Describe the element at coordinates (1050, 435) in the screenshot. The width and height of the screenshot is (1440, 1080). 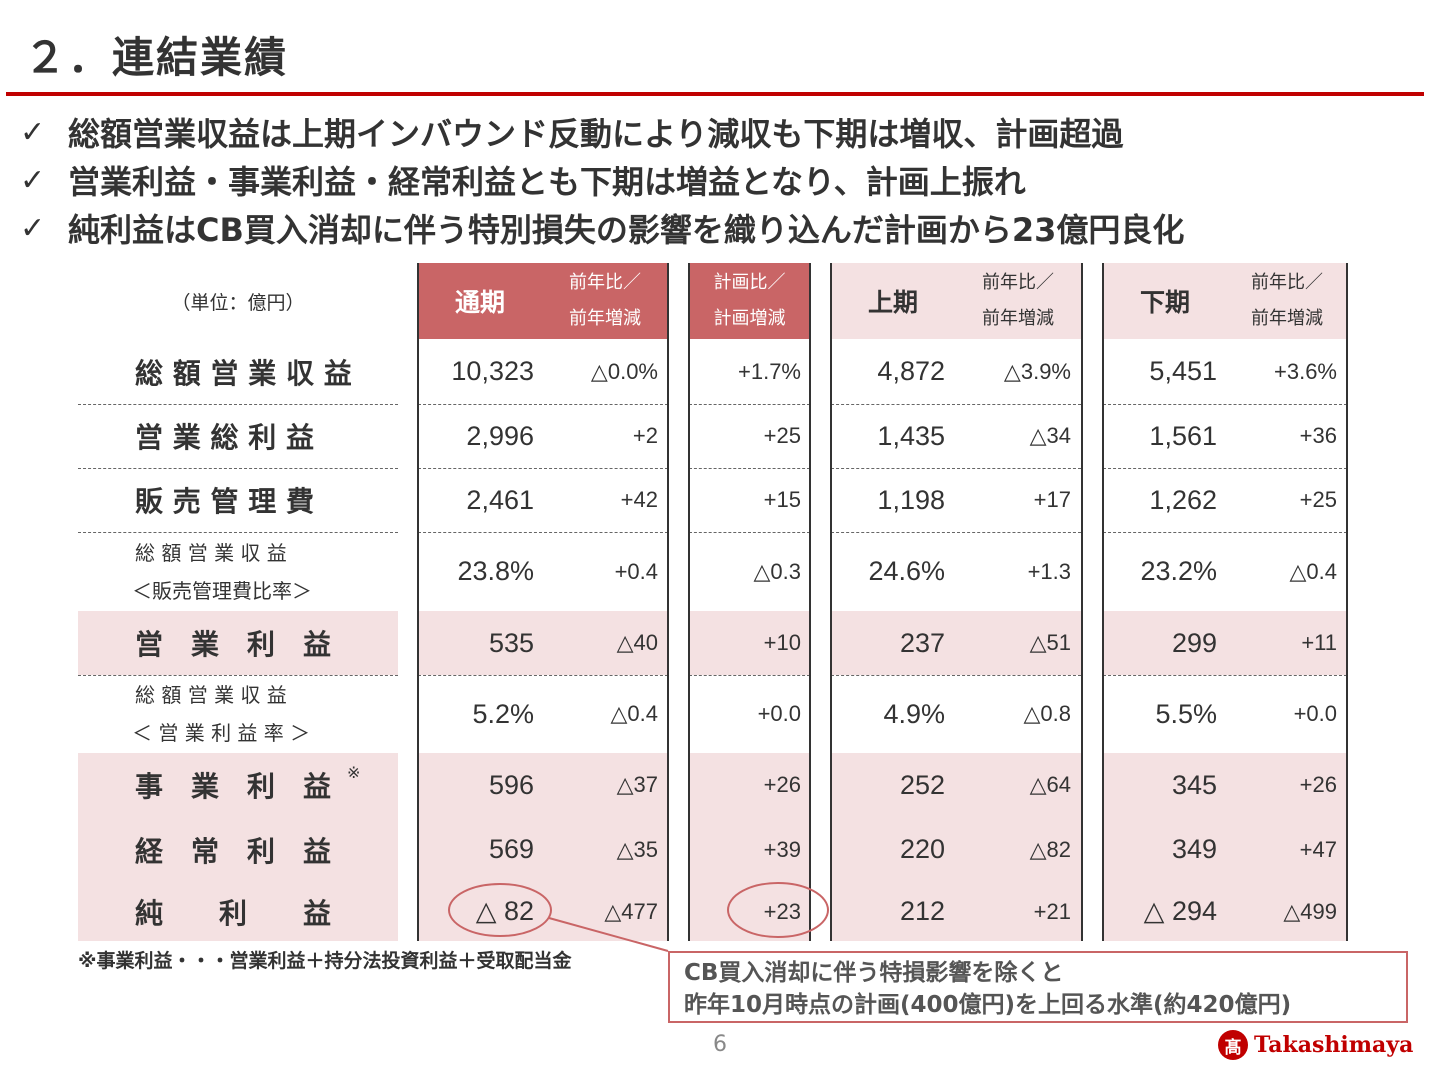
I see `cell-h1-chg: △34` at that location.